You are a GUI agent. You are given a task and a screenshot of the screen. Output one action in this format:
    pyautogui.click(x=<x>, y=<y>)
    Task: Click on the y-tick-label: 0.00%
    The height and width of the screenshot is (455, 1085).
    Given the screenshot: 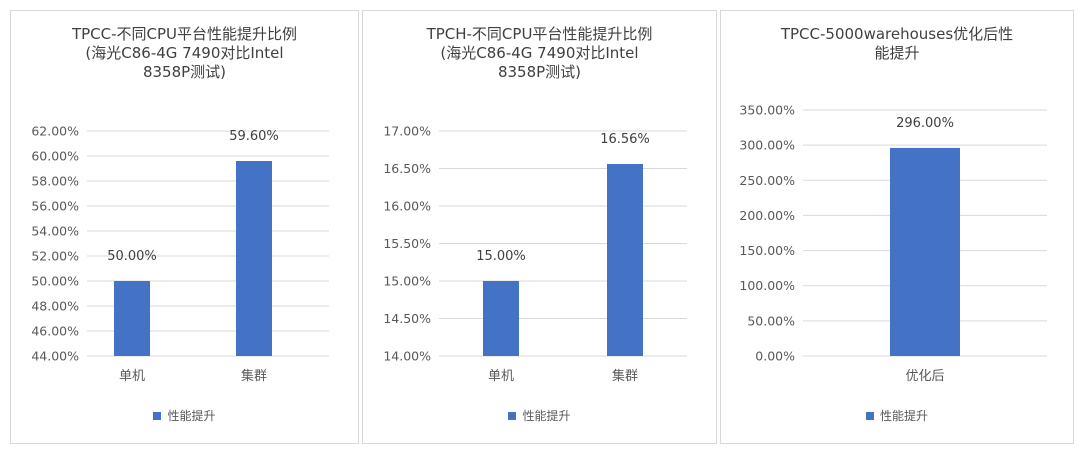 What is the action you would take?
    pyautogui.click(x=775, y=356)
    